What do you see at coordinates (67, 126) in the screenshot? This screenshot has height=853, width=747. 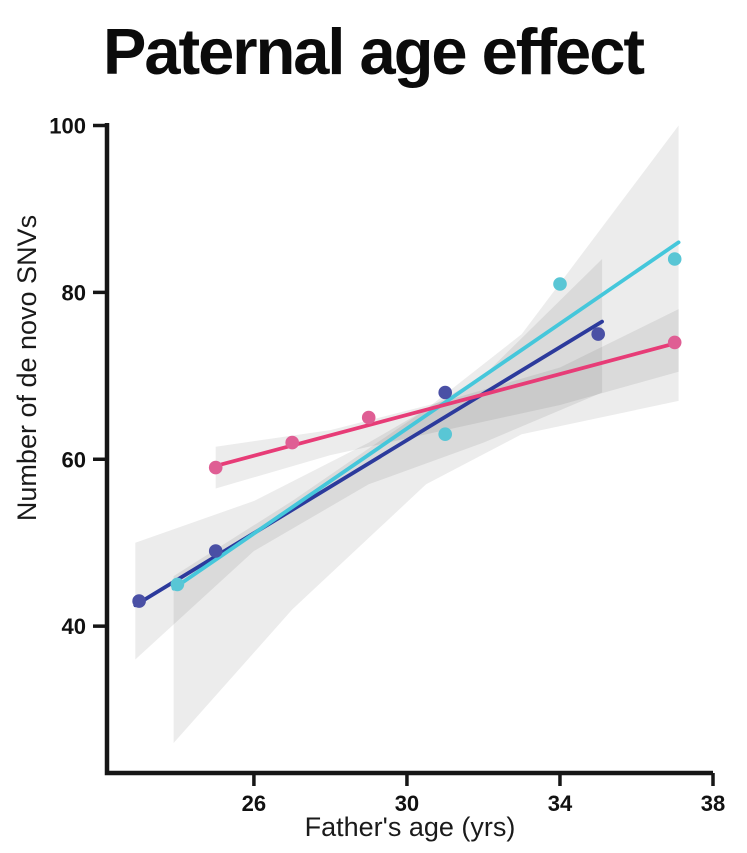 I see `y-tick-label: 100` at bounding box center [67, 126].